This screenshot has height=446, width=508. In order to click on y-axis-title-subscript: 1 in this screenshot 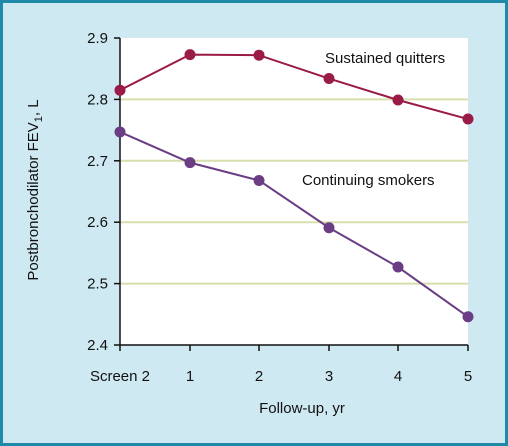, I will do `click(39, 119)`.